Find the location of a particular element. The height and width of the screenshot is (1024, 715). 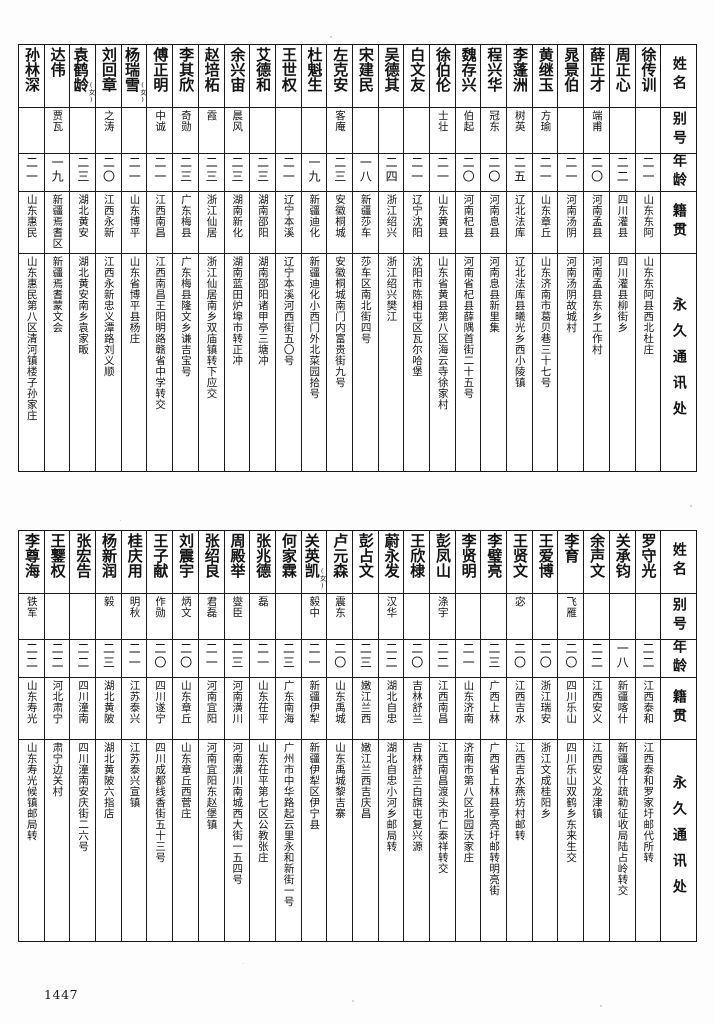

person-age-cell: 二二 is located at coordinates (83, 658).